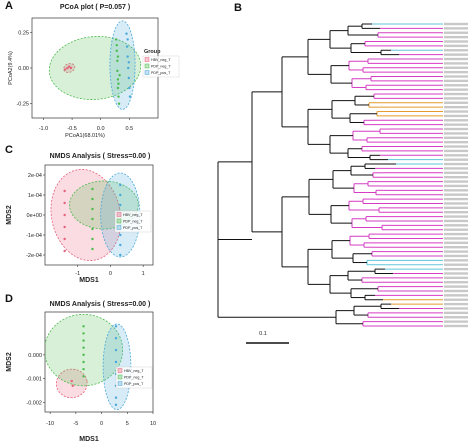 This screenshot has width=474, height=443. What do you see at coordinates (153, 424) in the screenshot?
I see `nmds2-xtick-label: 10` at bounding box center [153, 424].